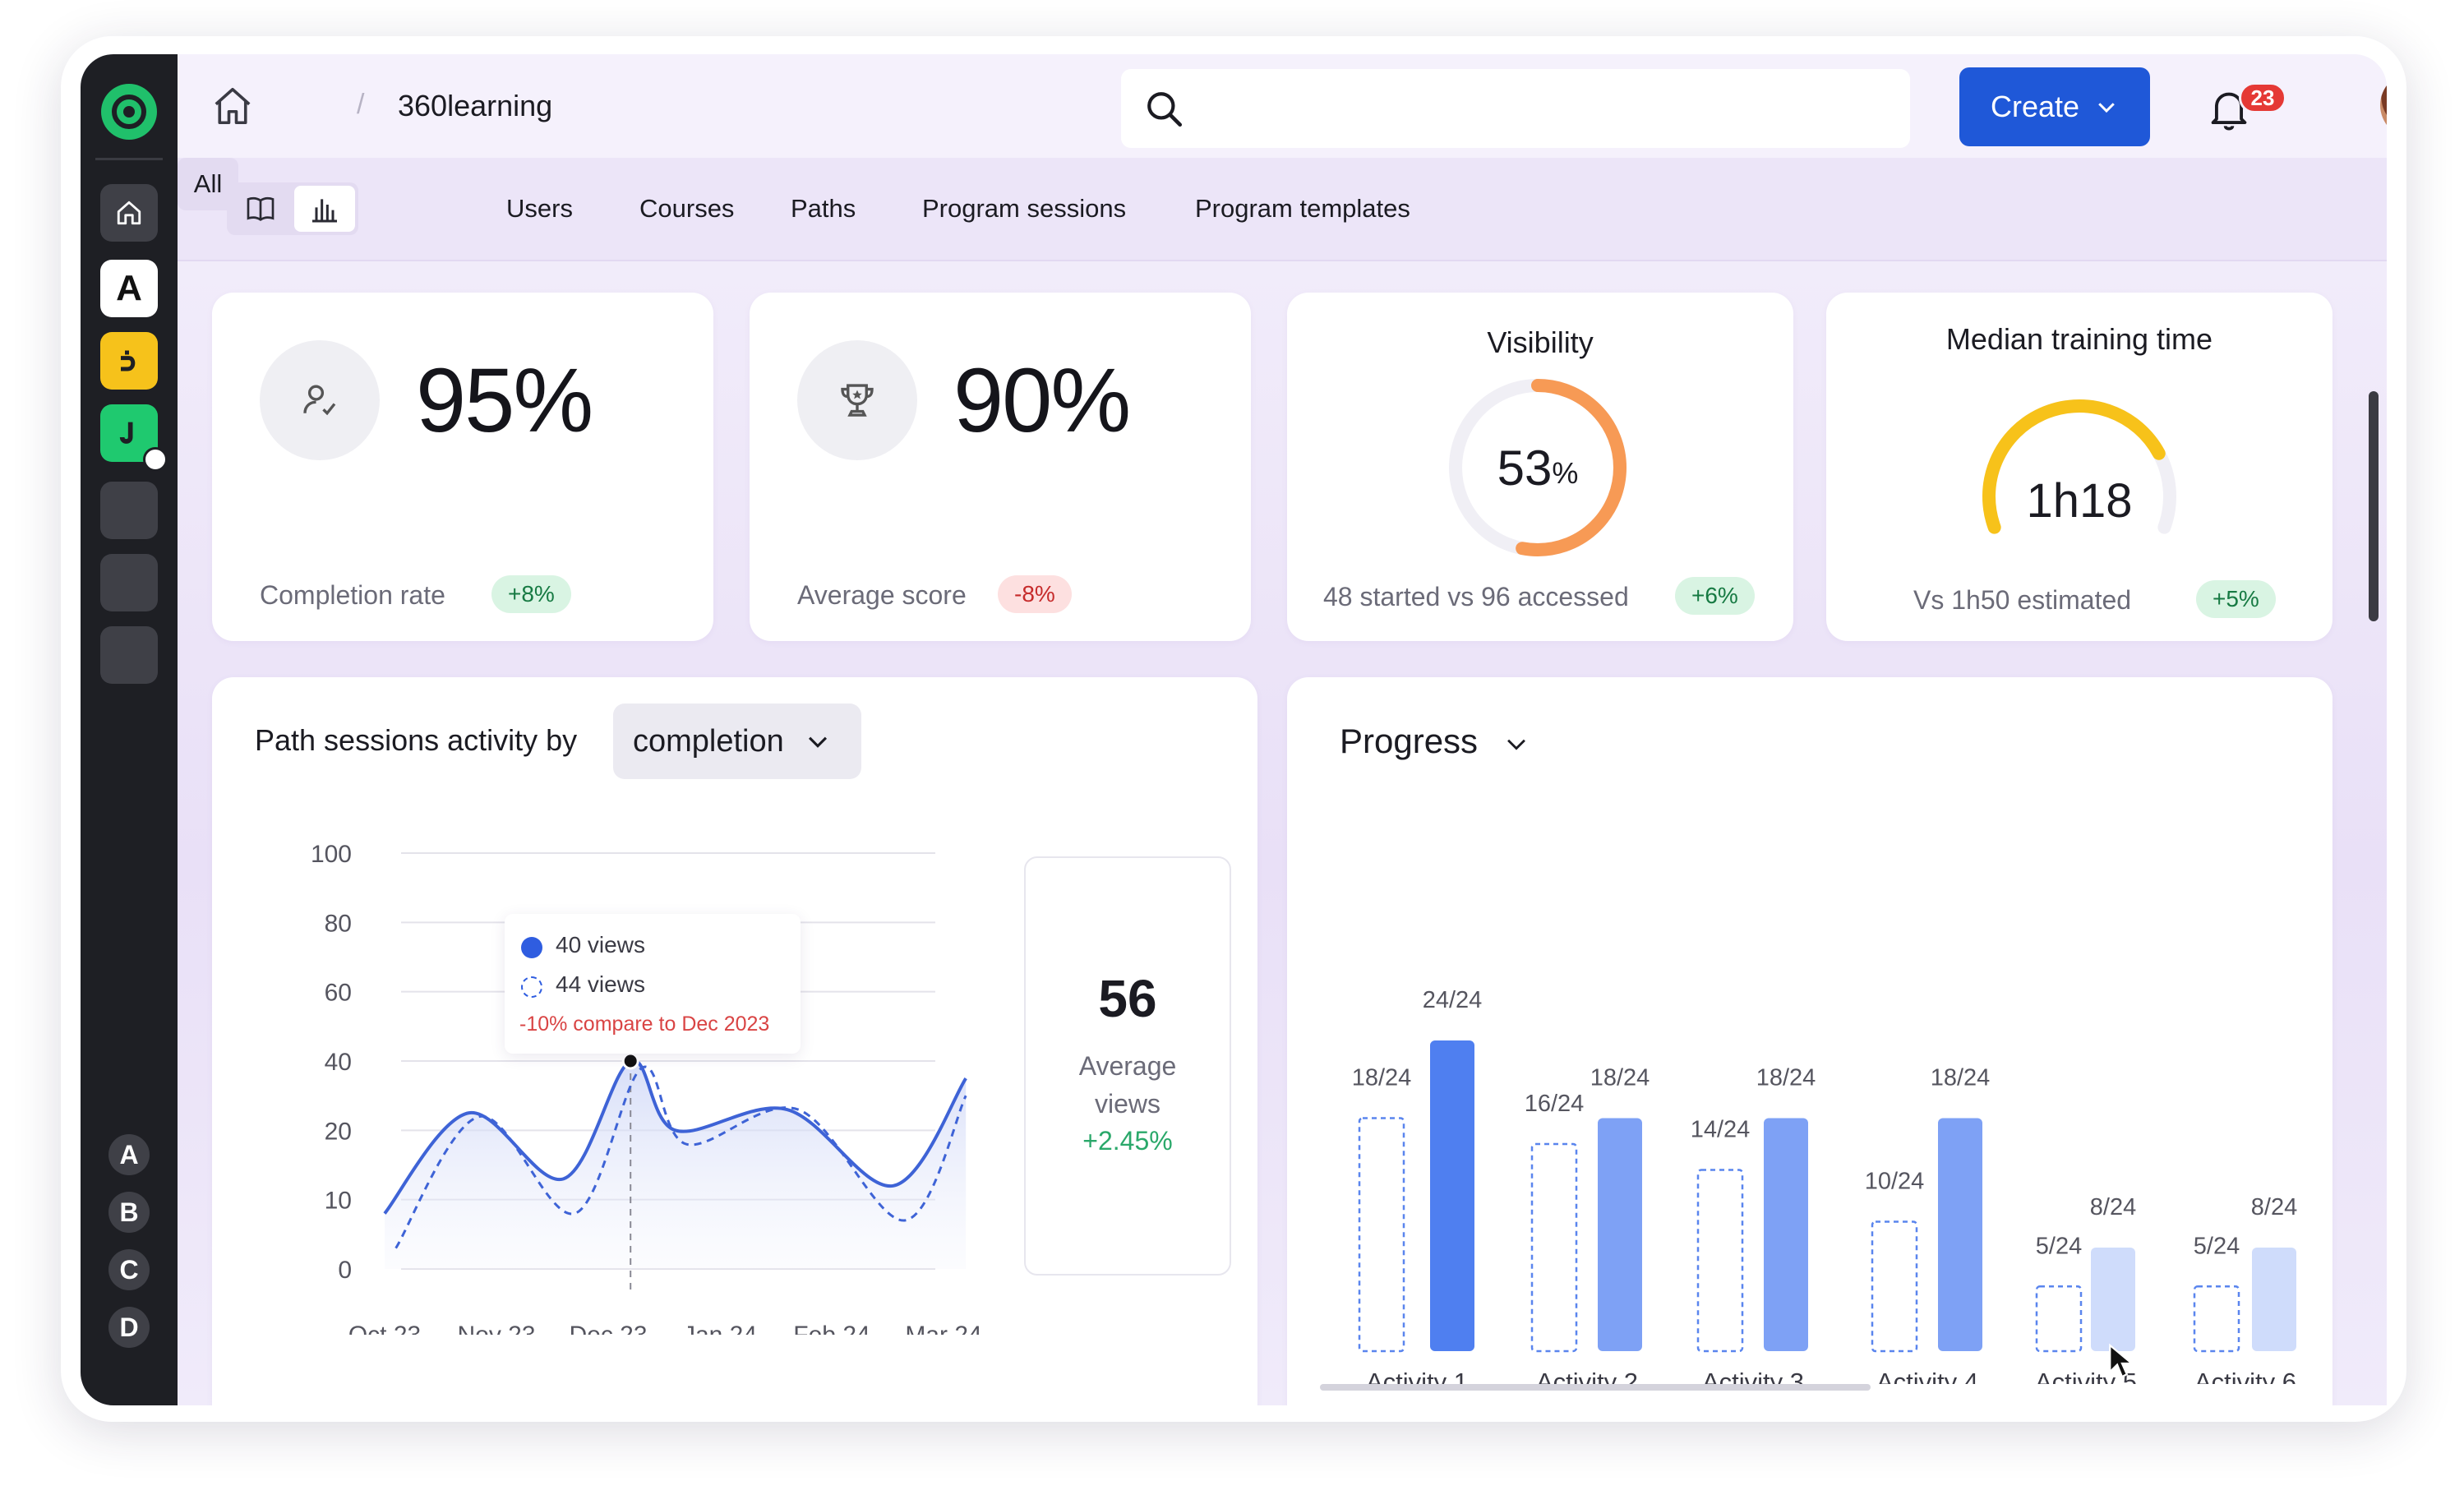  What do you see at coordinates (2217, 1246) in the screenshot?
I see `bar-value-label: 5/24` at bounding box center [2217, 1246].